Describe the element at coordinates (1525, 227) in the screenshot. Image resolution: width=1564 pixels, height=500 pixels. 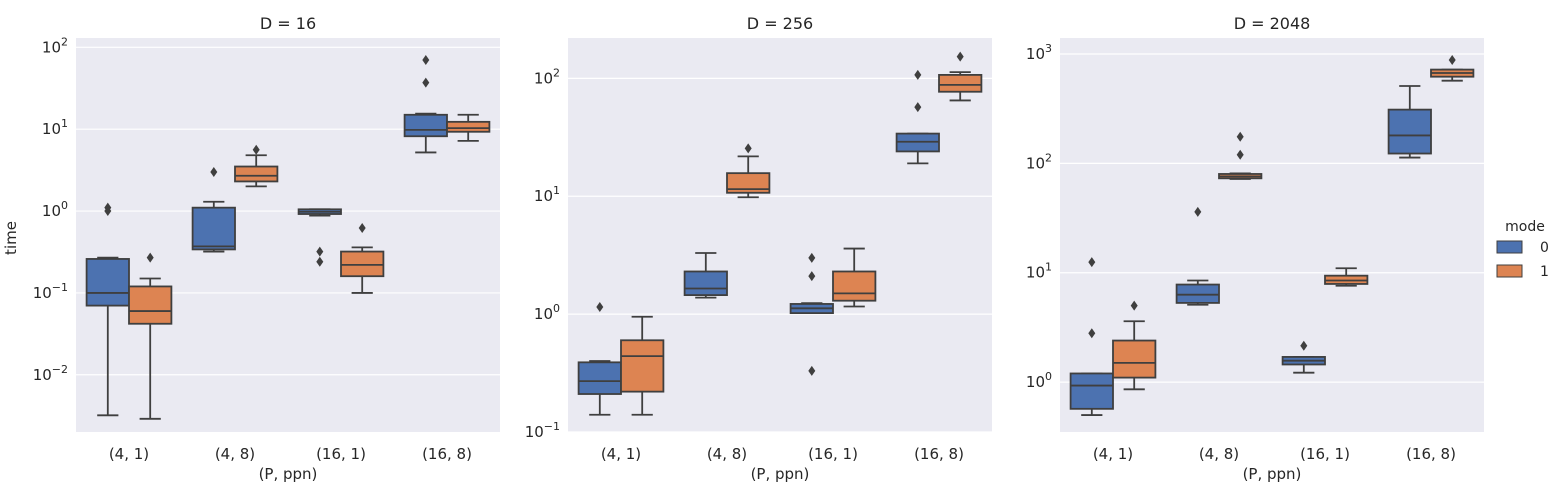
I see `legend-title: mode` at that location.